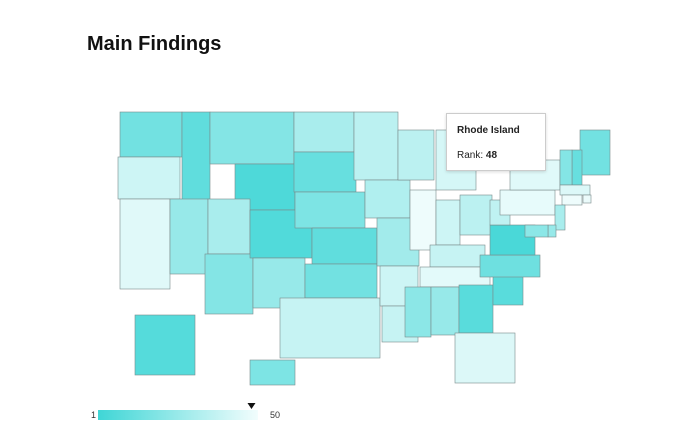 The width and height of the screenshot is (696, 438). I want to click on legend-marker, so click(251, 406).